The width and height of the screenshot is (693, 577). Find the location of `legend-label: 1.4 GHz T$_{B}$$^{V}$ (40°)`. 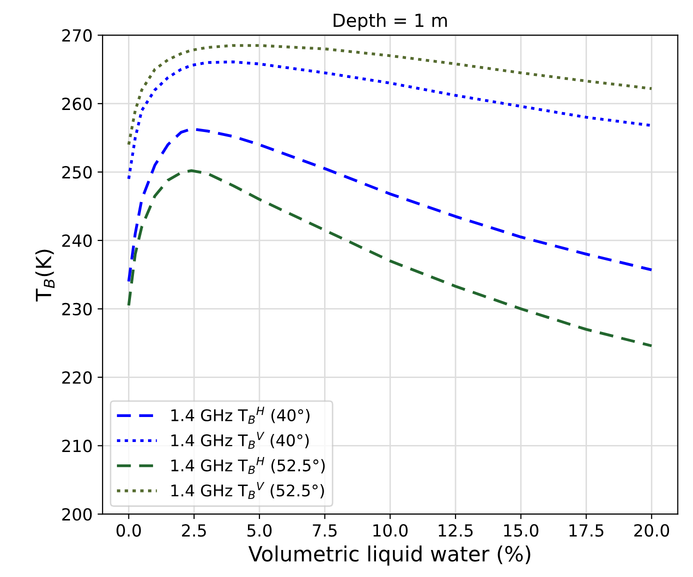

legend-label: 1.4 GHz T$_{B}$$^{V}$ (40°) is located at coordinates (240, 440).